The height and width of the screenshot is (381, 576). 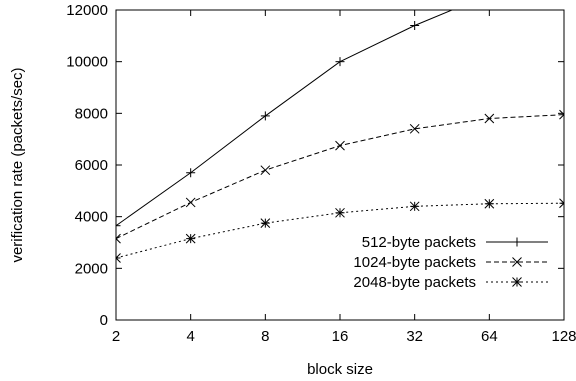 I want to click on x-tick-label: 2, so click(x=116, y=336).